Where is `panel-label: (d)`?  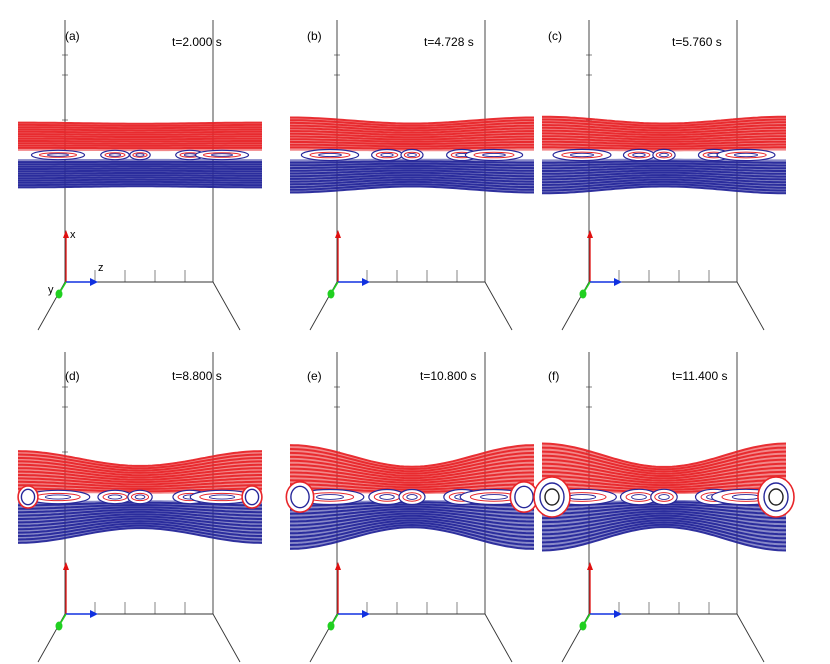 panel-label: (d) is located at coordinates (72, 376).